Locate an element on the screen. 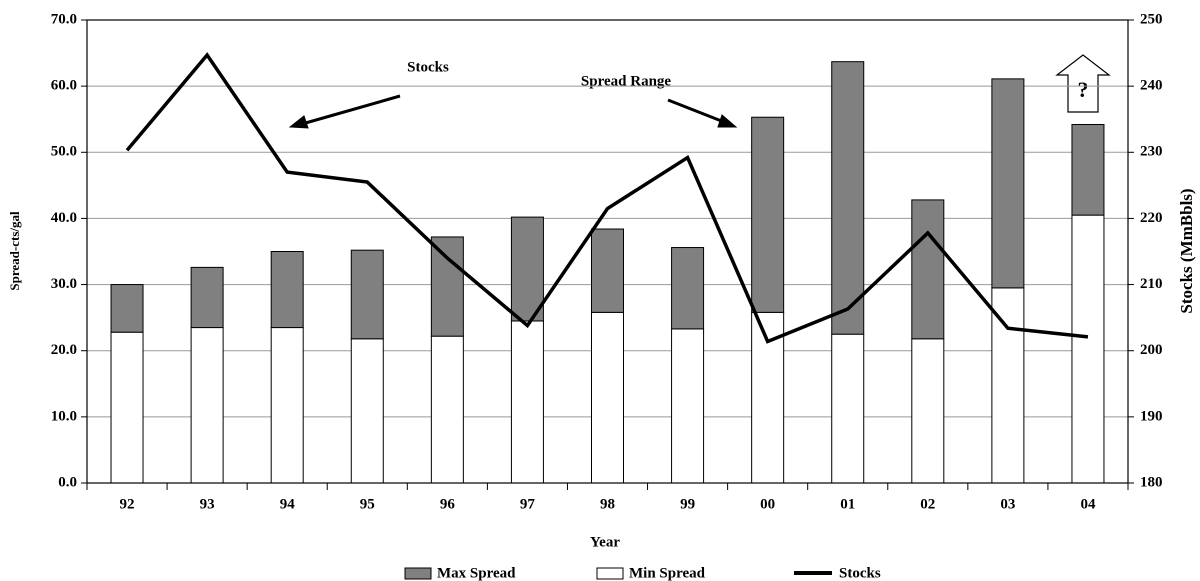 This screenshot has width=1200, height=581. y-tick-label: 60.0 is located at coordinates (64, 86).